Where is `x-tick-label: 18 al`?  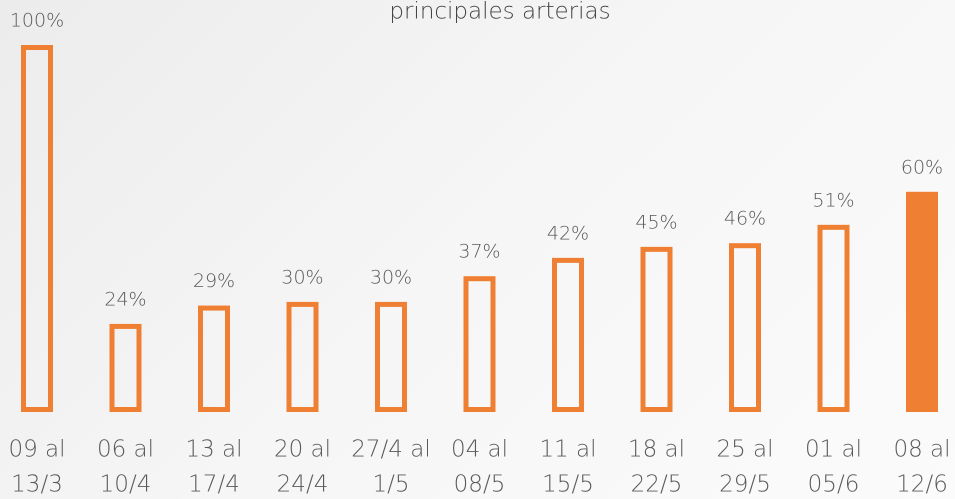
x-tick-label: 18 al is located at coordinates (656, 450).